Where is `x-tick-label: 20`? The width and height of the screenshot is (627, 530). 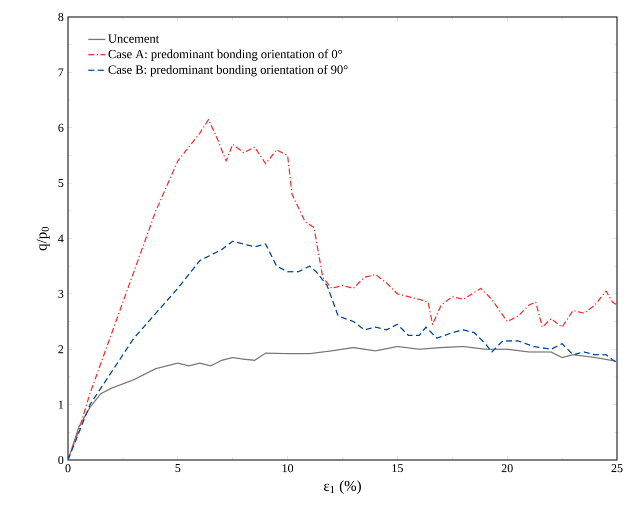 x-tick-label: 20 is located at coordinates (507, 468).